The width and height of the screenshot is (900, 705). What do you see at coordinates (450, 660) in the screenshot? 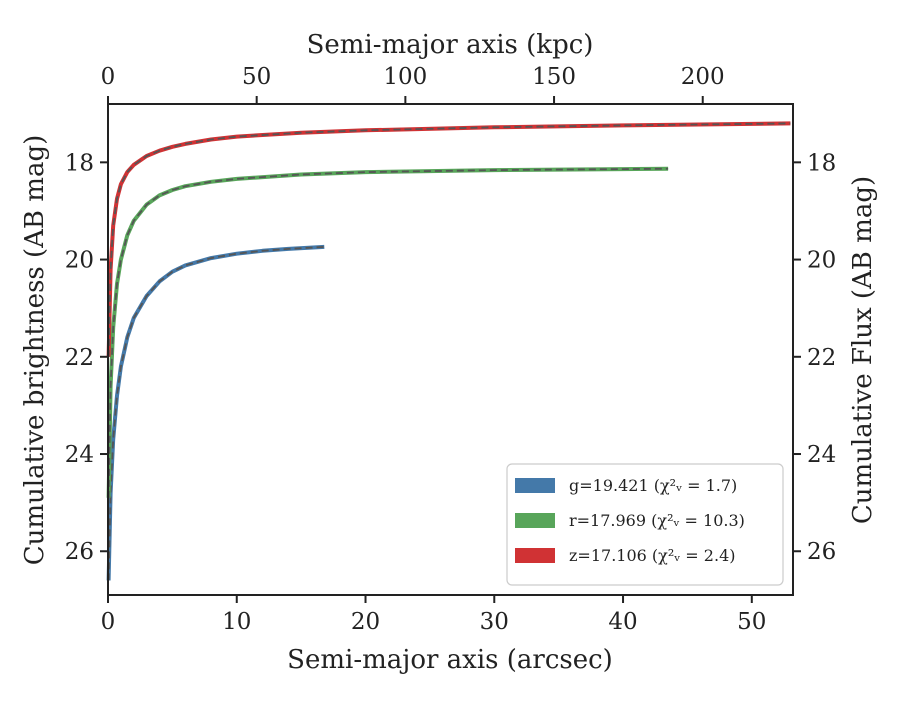
I see `x-axis-title-bottom: Semi-major axis (arcsec)` at bounding box center [450, 660].